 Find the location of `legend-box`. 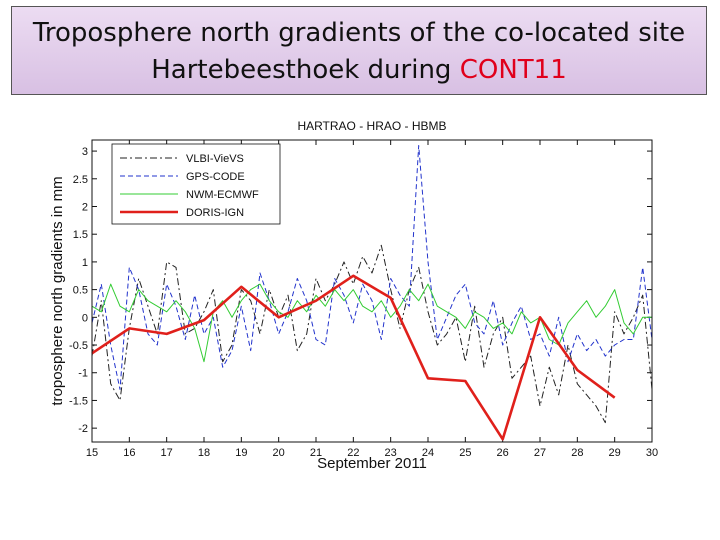

legend-box is located at coordinates (196, 184).